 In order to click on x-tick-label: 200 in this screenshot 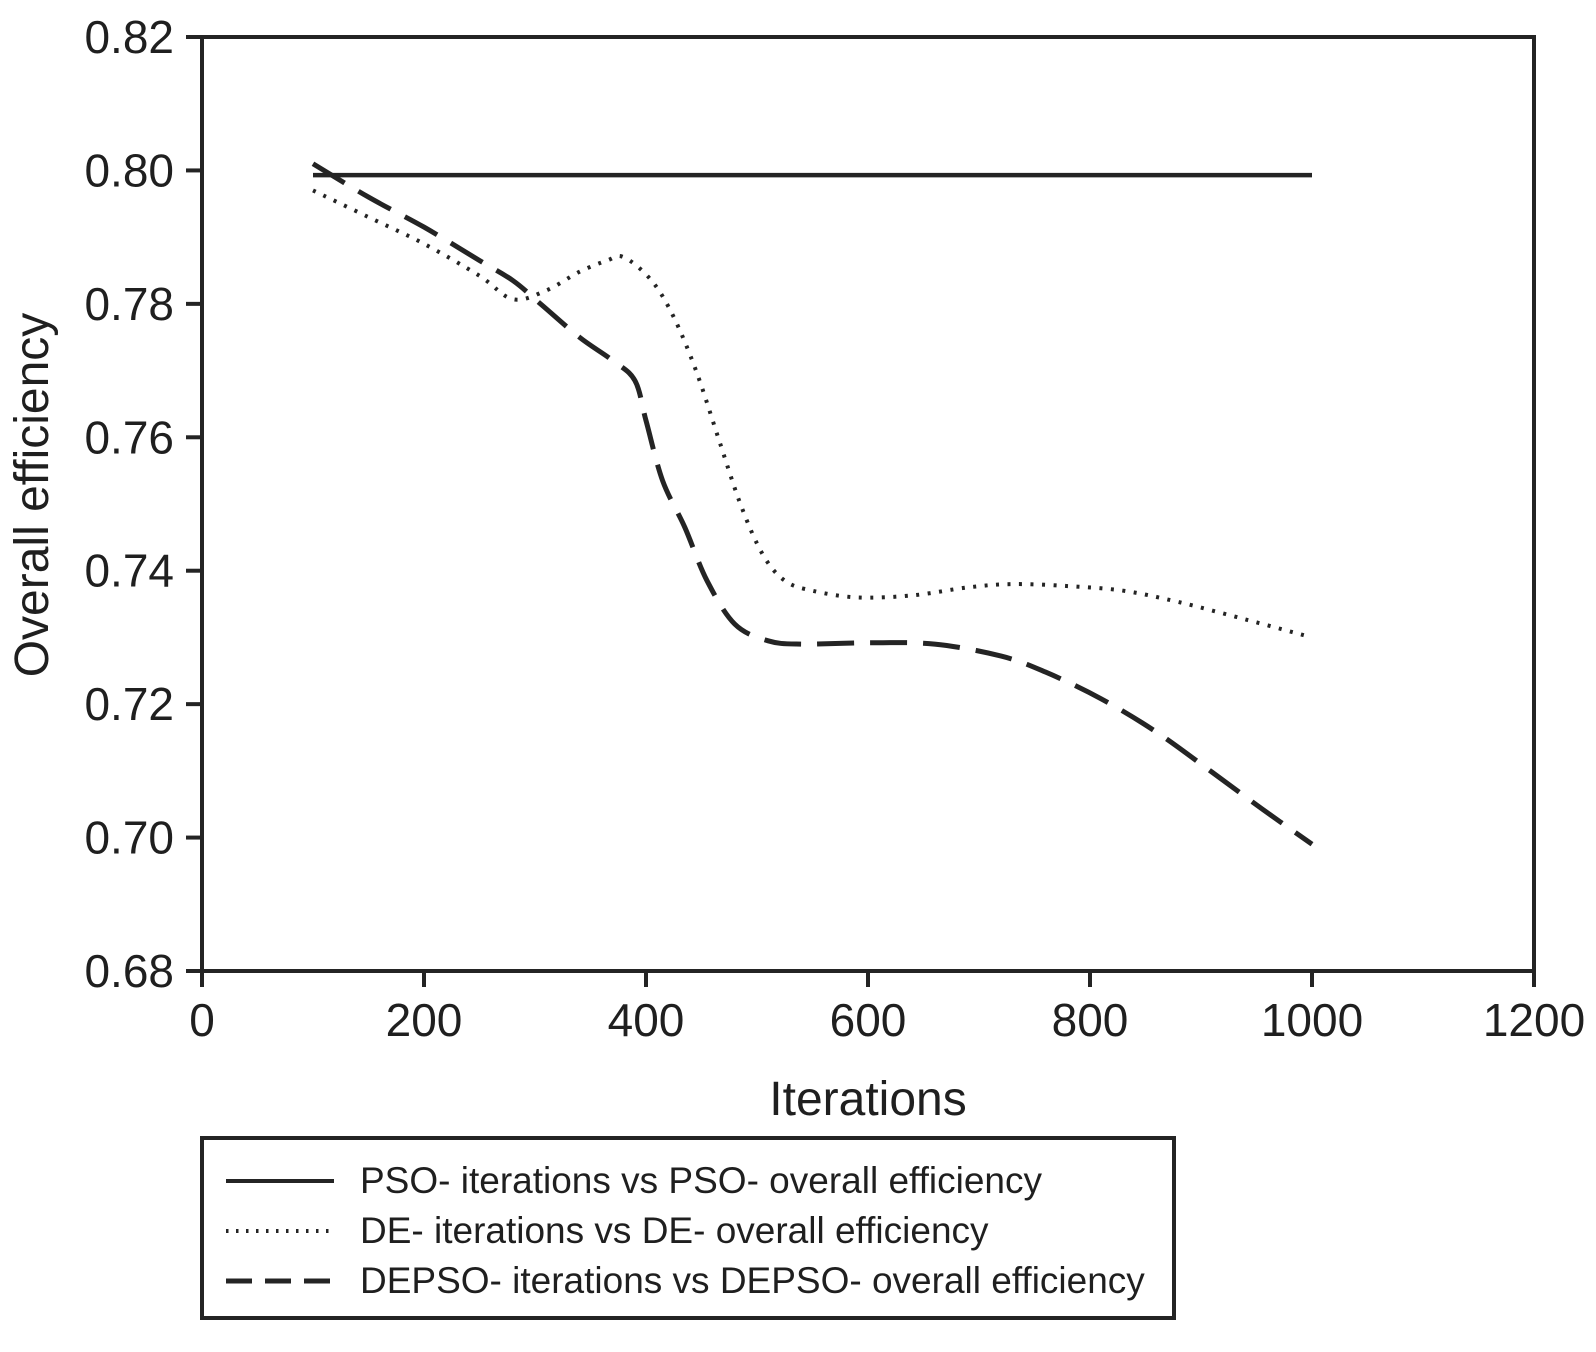, I will do `click(424, 1020)`.